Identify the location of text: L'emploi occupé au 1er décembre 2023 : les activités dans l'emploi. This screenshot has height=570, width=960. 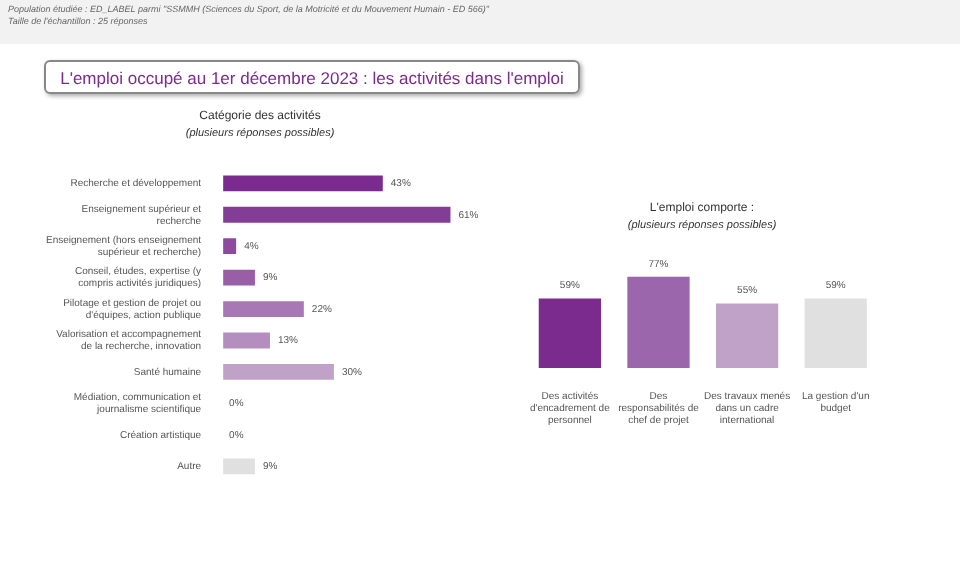
(312, 77).